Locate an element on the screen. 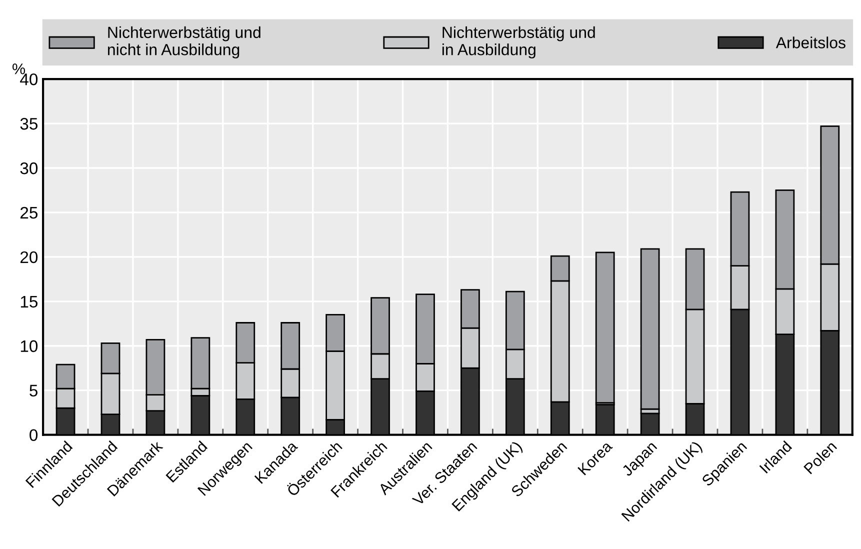 The image size is (861, 549). y-tick-label: 15 is located at coordinates (29, 302).